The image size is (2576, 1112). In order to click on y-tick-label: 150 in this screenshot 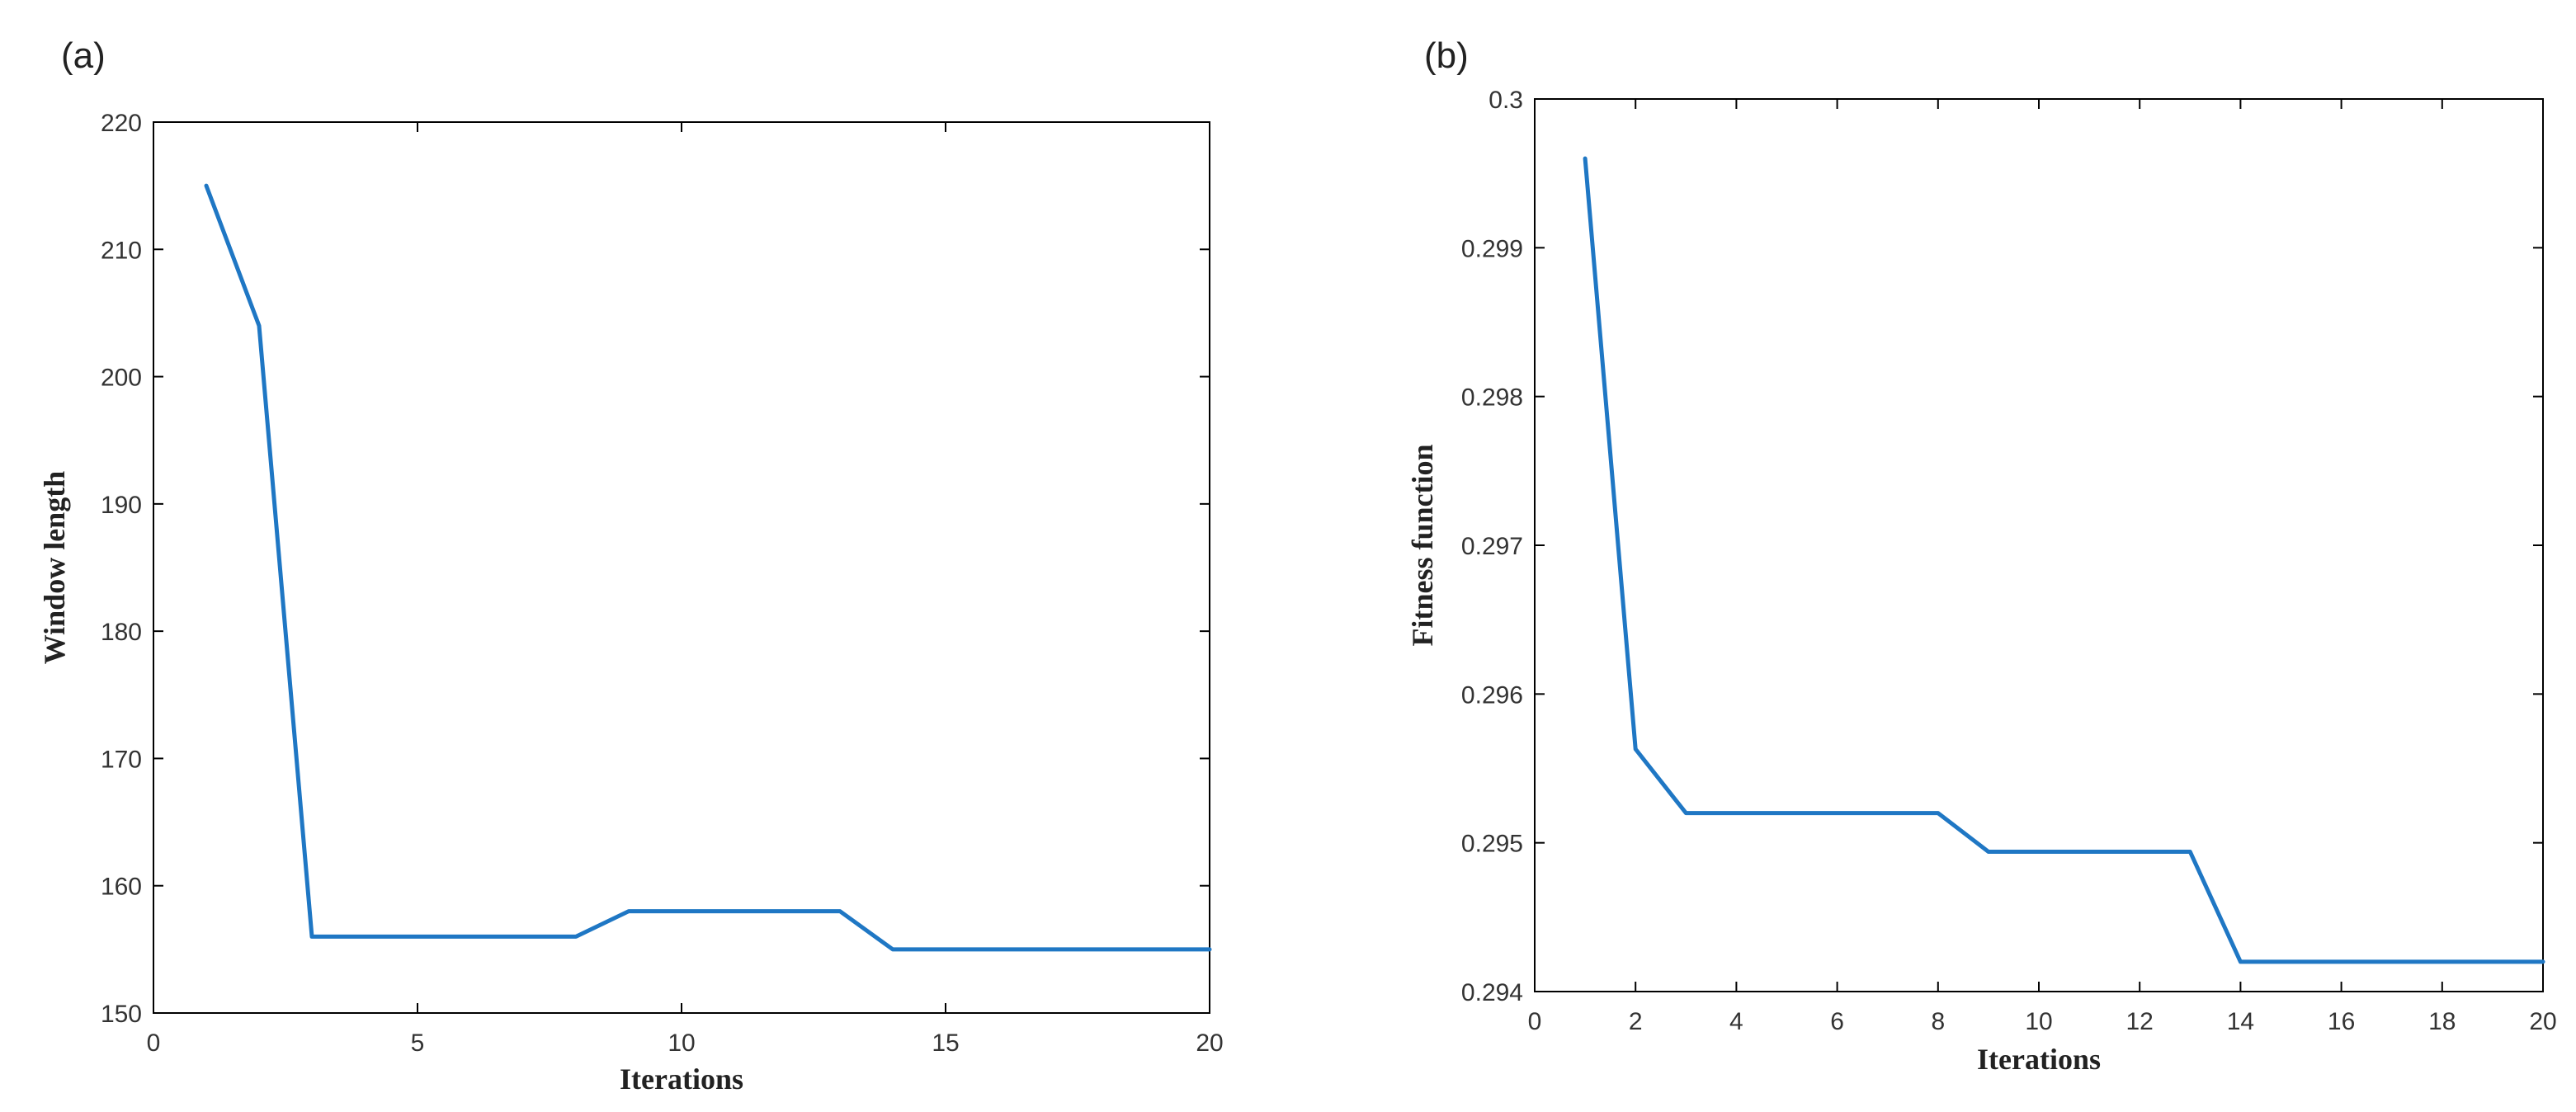, I will do `click(121, 1014)`.